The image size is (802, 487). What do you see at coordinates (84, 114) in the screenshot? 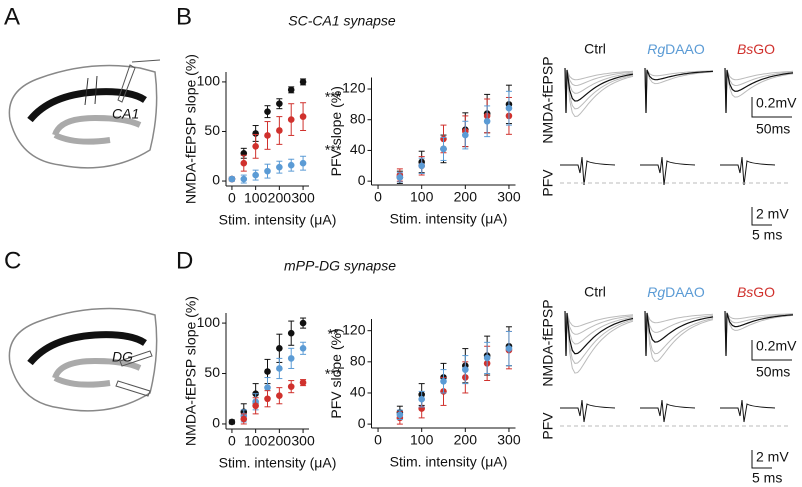
I see `hippocampus-schematic: CA1` at bounding box center [84, 114].